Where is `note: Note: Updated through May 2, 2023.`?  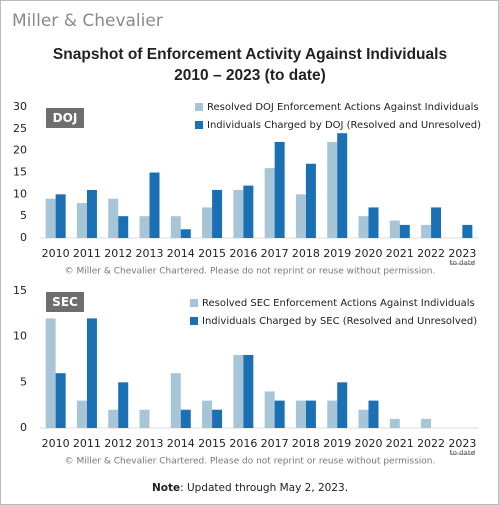 note: Note: Updated through May 2, 2023. is located at coordinates (250, 488).